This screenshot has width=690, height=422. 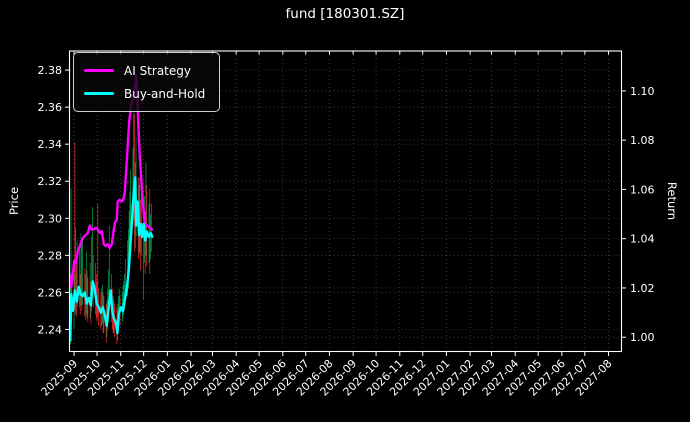 What do you see at coordinates (50, 292) in the screenshot?
I see `y-left-tick-label: 2.26` at bounding box center [50, 292].